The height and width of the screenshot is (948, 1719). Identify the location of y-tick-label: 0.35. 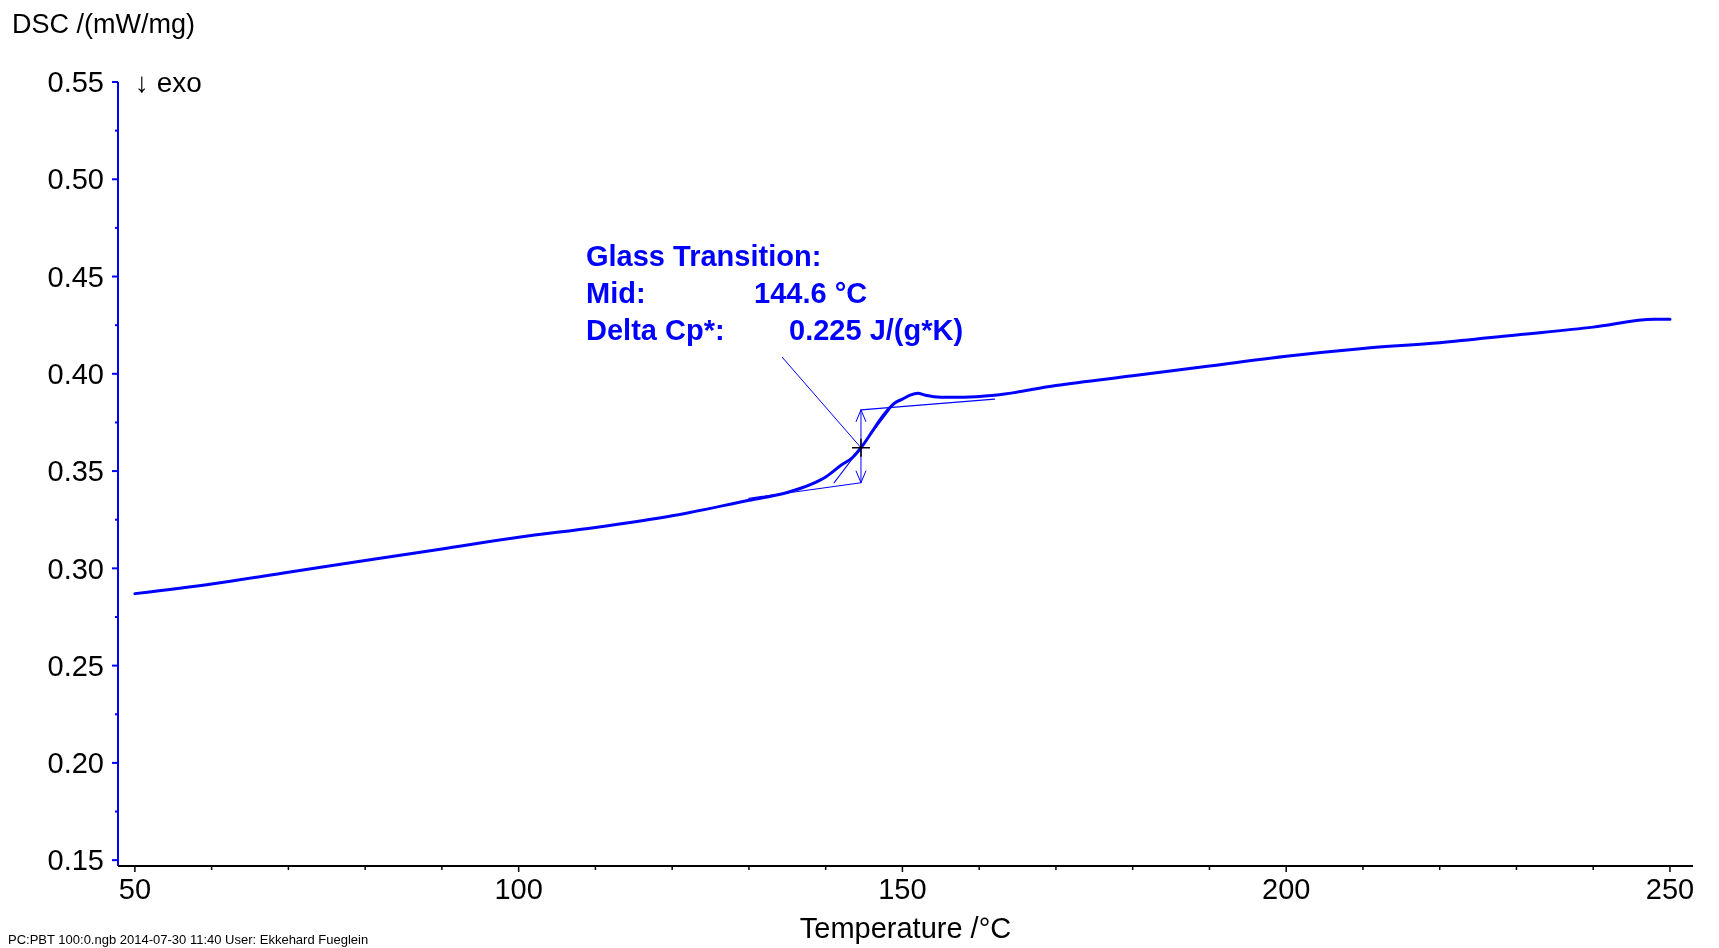
(75, 471).